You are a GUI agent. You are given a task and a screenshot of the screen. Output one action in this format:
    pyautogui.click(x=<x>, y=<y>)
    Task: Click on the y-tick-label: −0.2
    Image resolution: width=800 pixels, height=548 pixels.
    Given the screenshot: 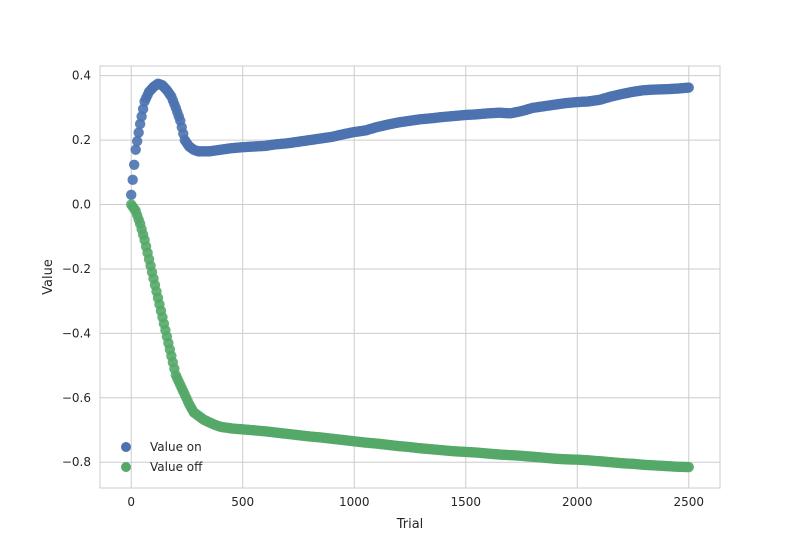 What is the action you would take?
    pyautogui.click(x=76, y=269)
    